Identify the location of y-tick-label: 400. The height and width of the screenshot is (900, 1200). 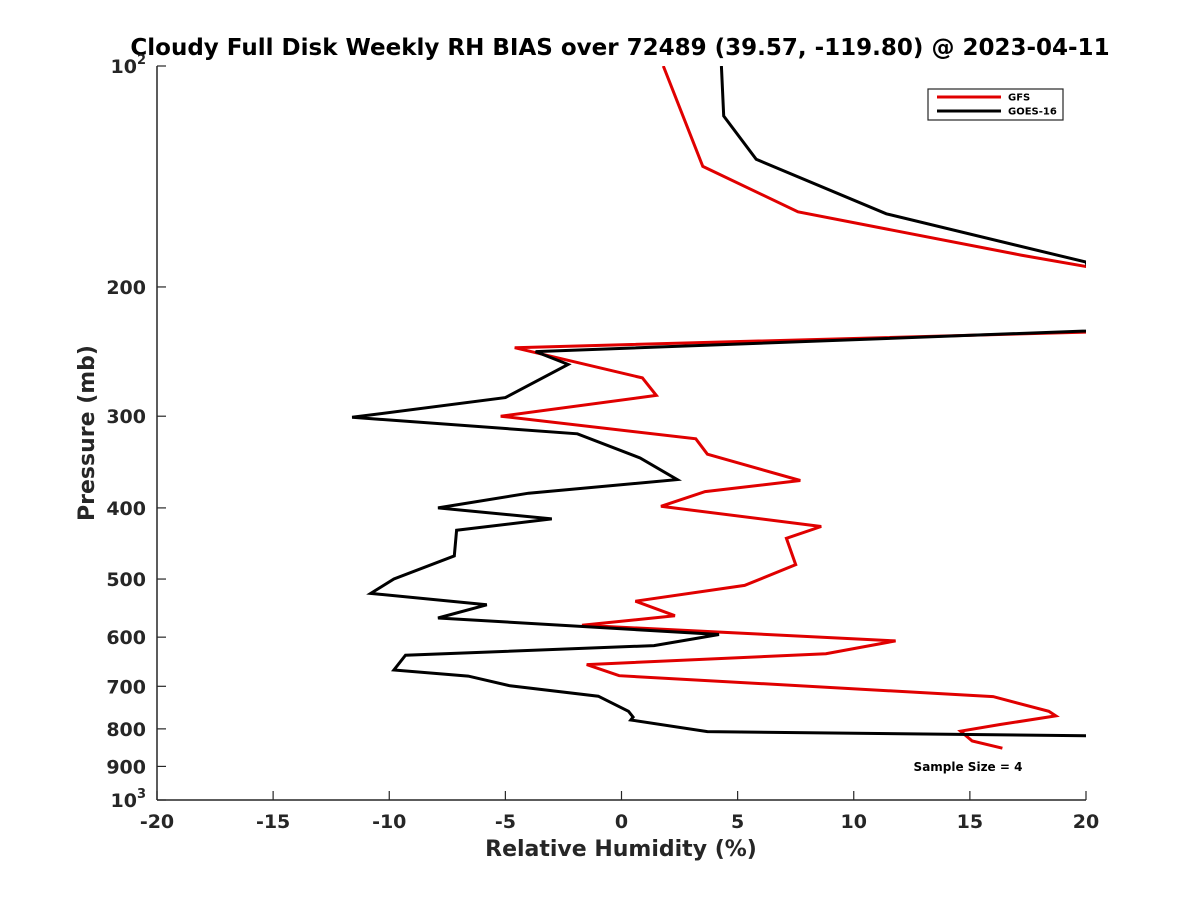
(126, 509).